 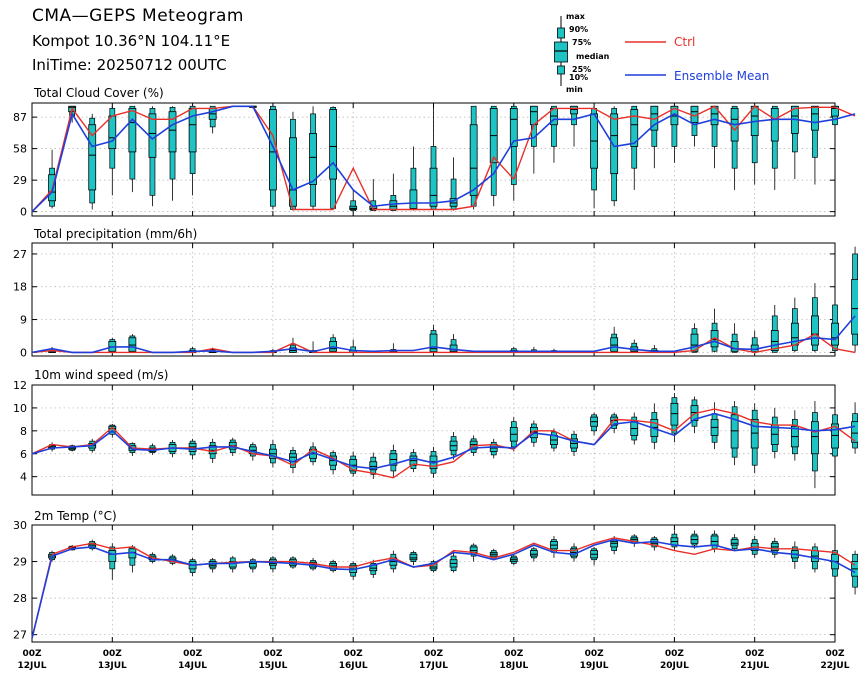 What do you see at coordinates (754, 666) in the screenshot?
I see `x-tick-day: 21JUL` at bounding box center [754, 666].